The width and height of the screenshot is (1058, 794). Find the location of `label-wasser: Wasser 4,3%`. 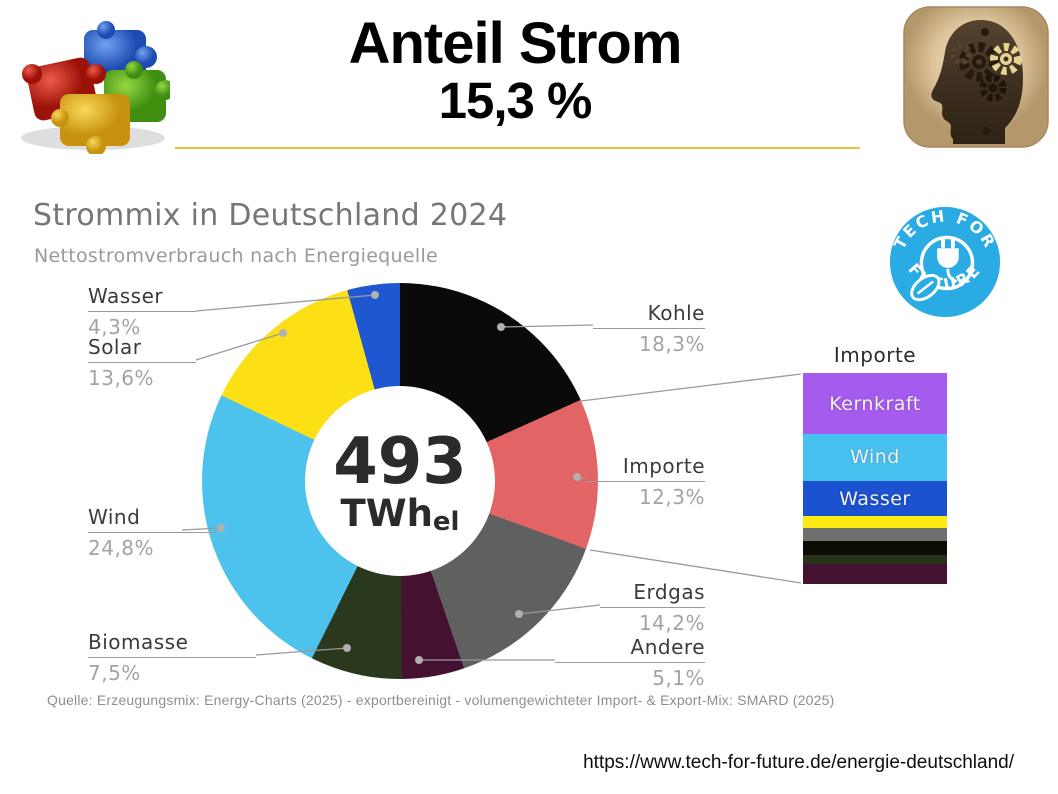

label-wasser: Wasser 4,3% is located at coordinates (142, 311).